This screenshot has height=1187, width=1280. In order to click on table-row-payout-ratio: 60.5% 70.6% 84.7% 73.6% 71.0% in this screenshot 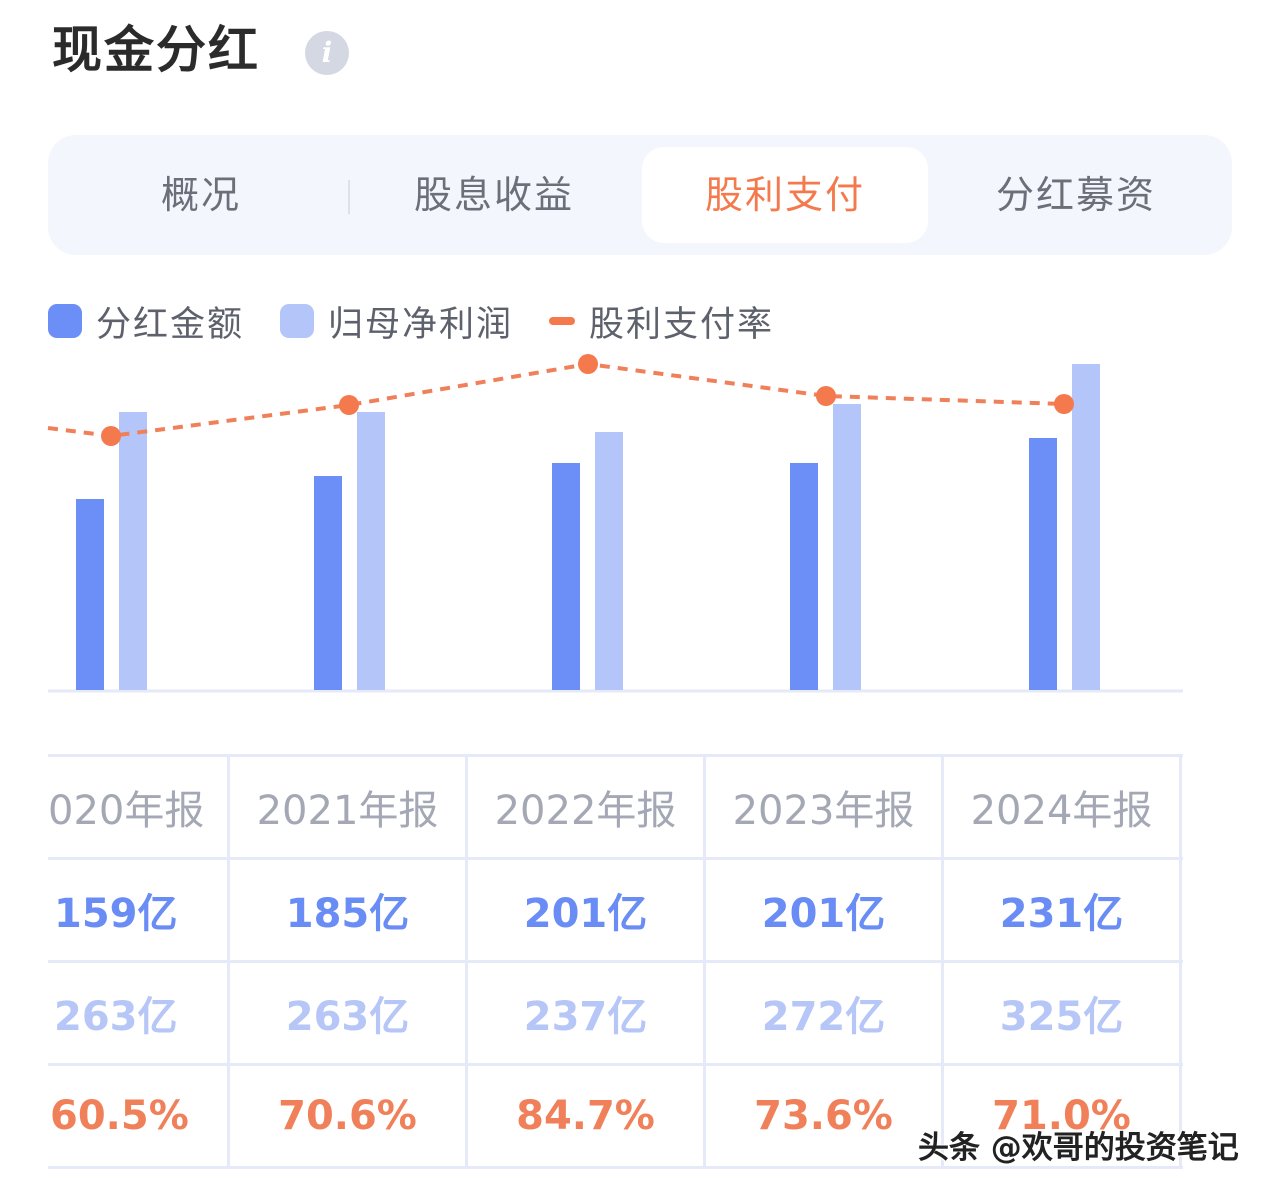, I will do `click(615, 1116)`.